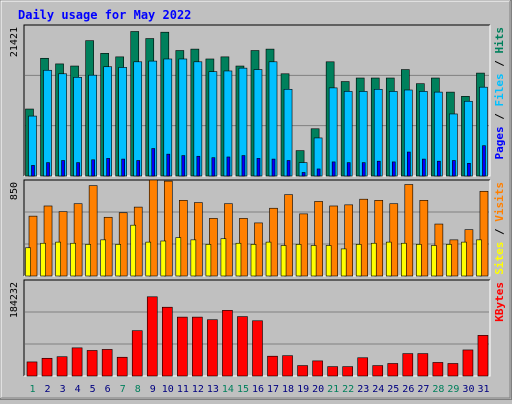 This screenshot has height=404, width=512. I want to click on chart-title: Daily usage for May 2022, so click(104, 15).